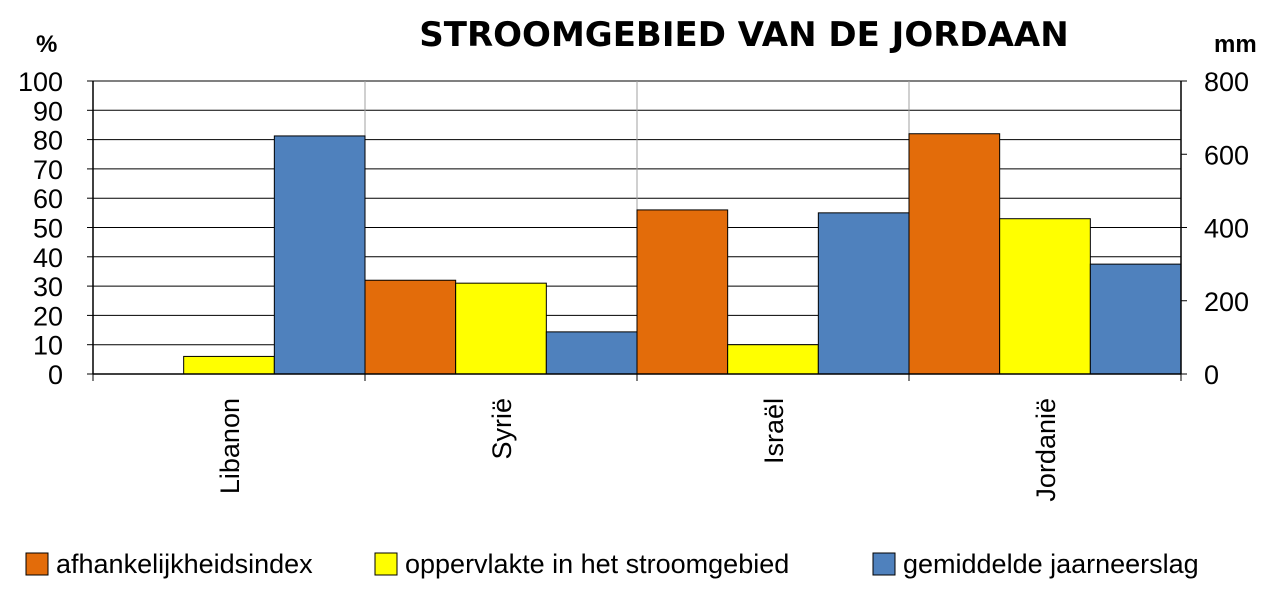 The image size is (1280, 595). I want to click on right-tick-label: 800, so click(1226, 82).